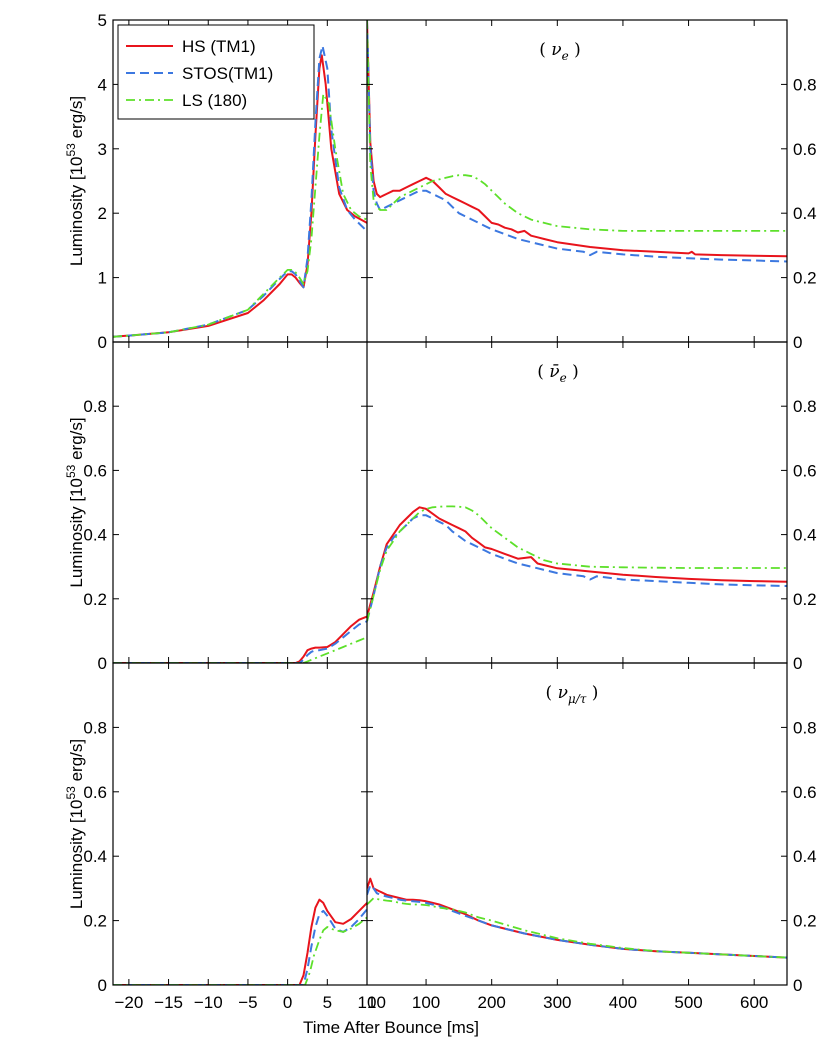 This screenshot has width=830, height=1044. What do you see at coordinates (247, 1002) in the screenshot?
I see `x-tick-label-left: −5` at bounding box center [247, 1002].